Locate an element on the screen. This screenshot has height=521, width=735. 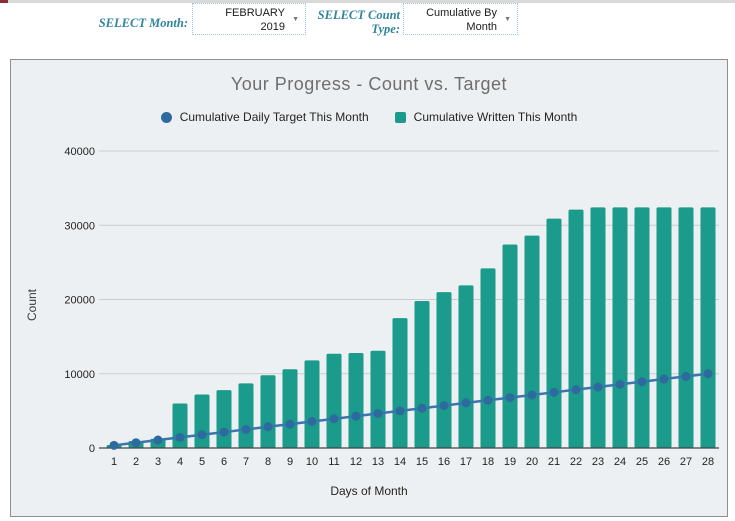
x-tick-label: 1 is located at coordinates (114, 462).